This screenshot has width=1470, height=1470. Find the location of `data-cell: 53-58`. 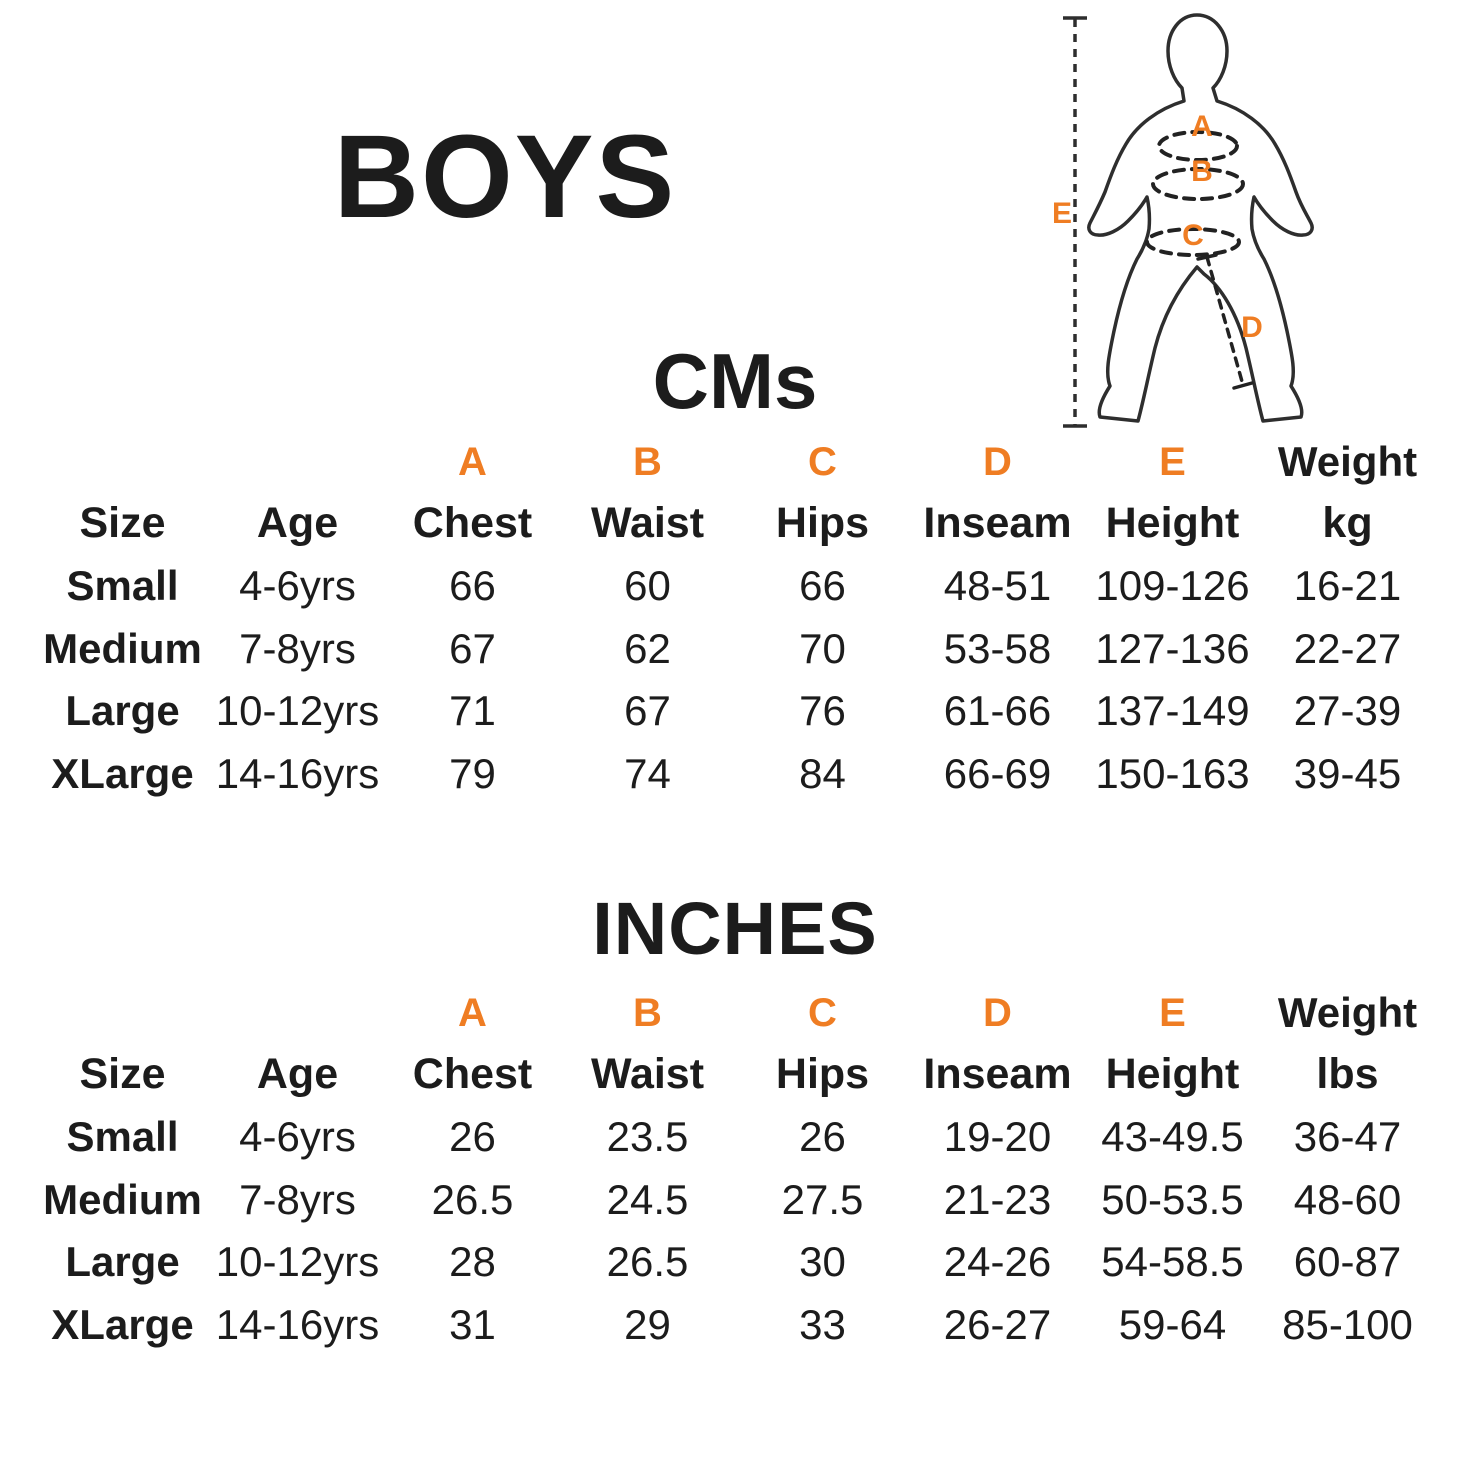

data-cell: 53-58 is located at coordinates (997, 648).